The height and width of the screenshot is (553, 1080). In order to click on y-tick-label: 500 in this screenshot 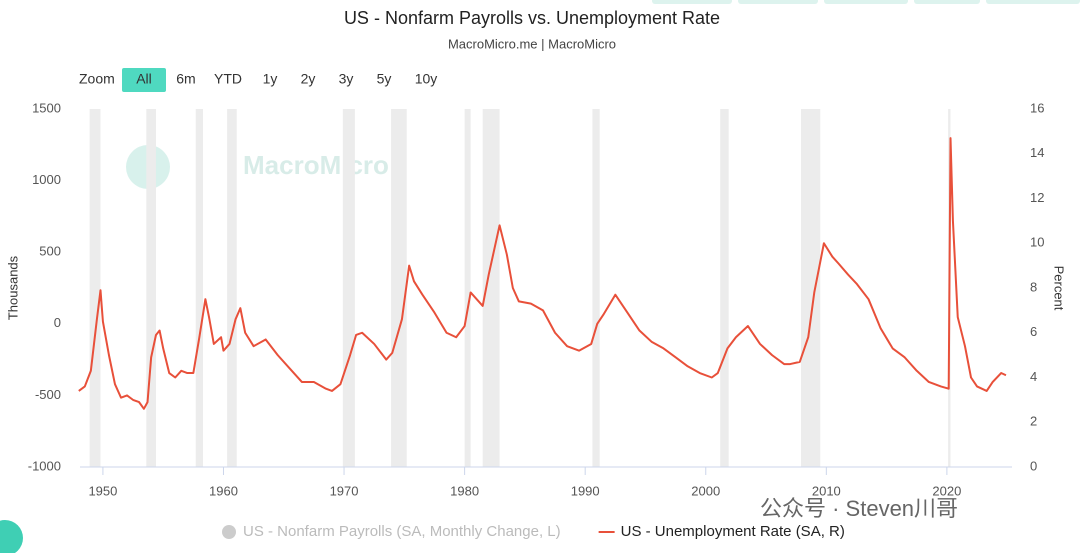, I will do `click(50, 251)`.